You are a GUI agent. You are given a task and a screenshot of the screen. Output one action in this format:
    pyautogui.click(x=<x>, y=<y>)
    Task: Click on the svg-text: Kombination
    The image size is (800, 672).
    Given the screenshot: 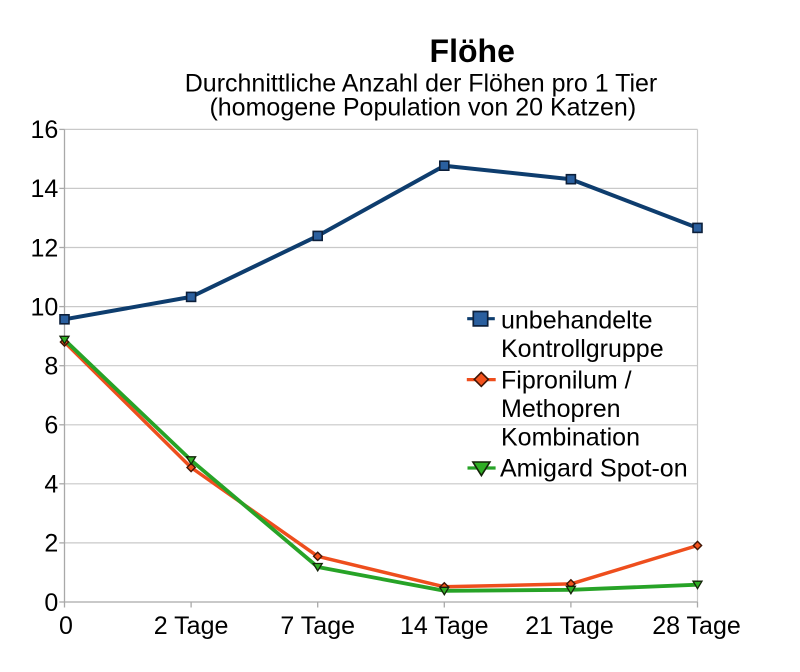 What is the action you would take?
    pyautogui.click(x=570, y=437)
    